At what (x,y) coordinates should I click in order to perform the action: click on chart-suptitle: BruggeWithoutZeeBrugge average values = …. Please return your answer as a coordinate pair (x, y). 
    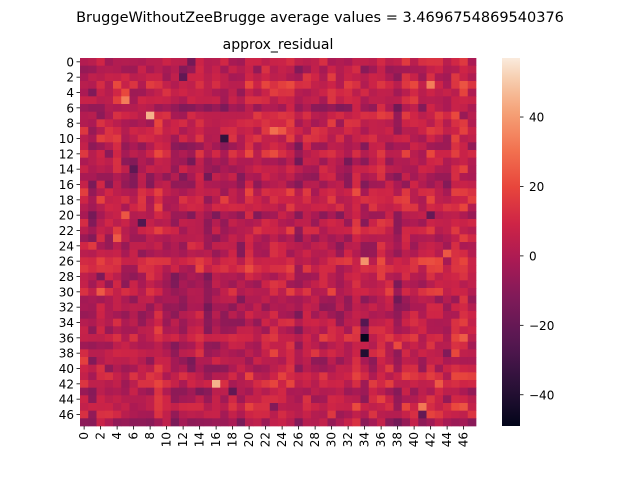
    Looking at the image, I should click on (320, 18).